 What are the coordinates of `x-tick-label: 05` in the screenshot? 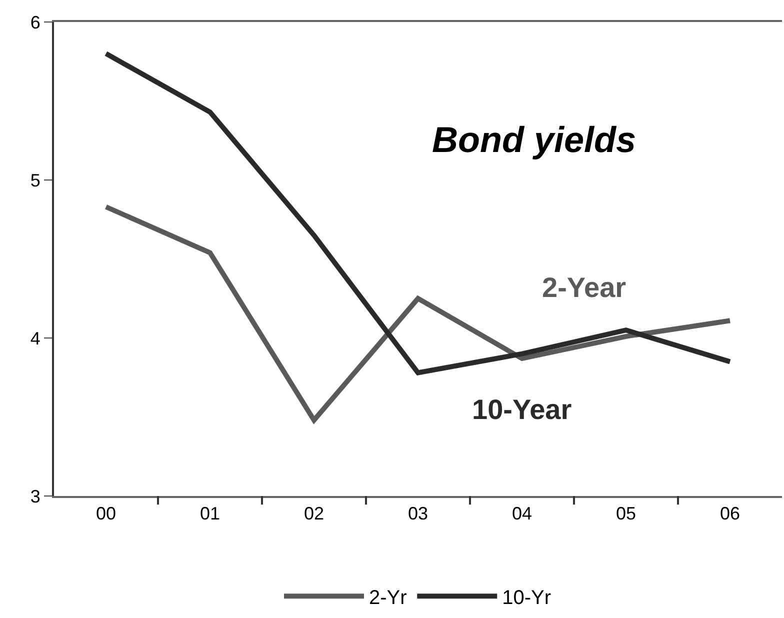 It's located at (626, 514).